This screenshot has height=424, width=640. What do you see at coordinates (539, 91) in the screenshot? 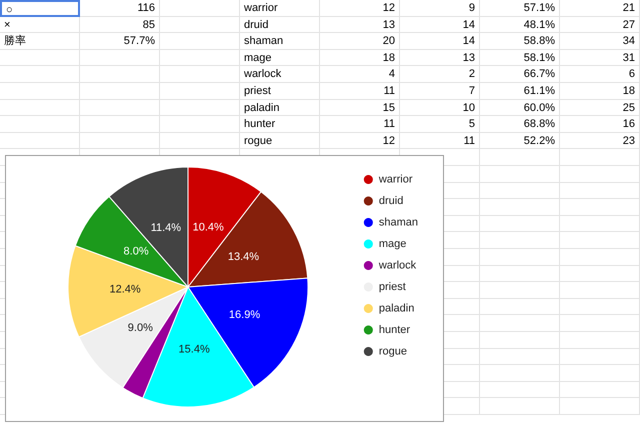
I see `text: 61.1%` at bounding box center [539, 91].